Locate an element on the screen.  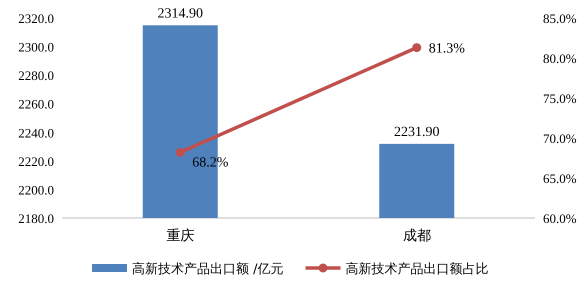
y-tick-label: 2260.0 is located at coordinates (36, 104).